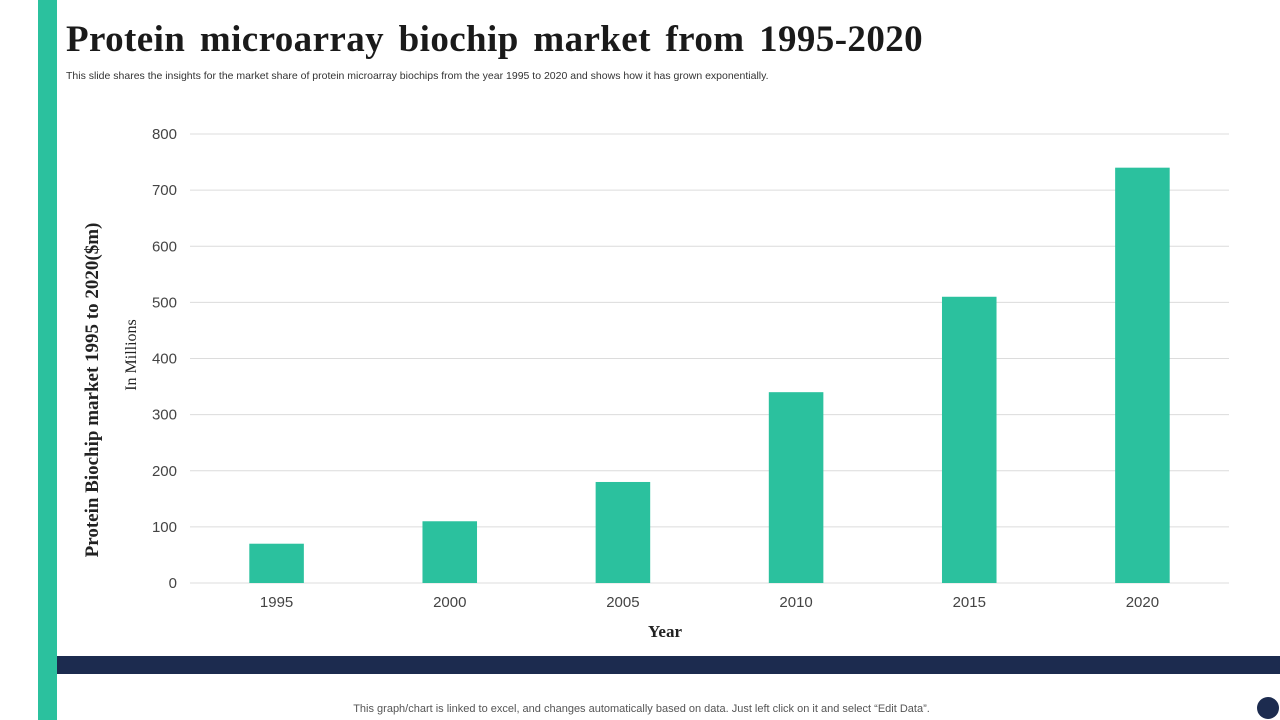  I want to click on left-accent-stripe, so click(47, 360).